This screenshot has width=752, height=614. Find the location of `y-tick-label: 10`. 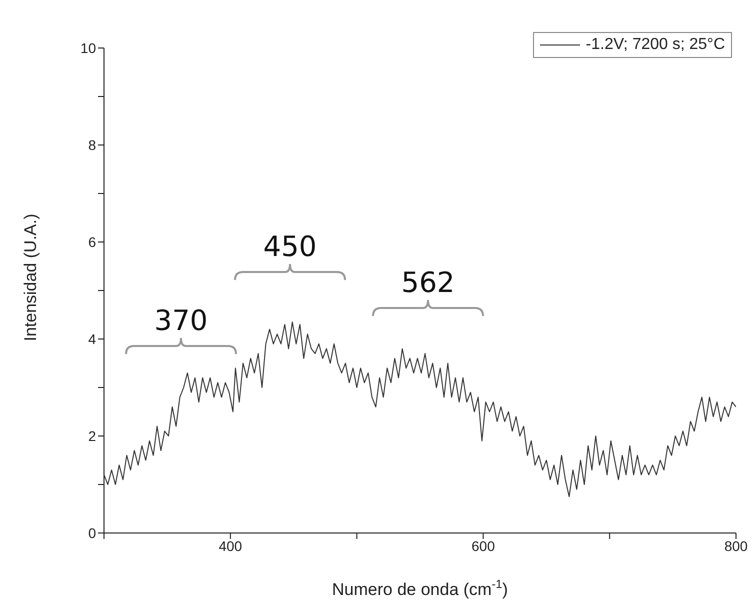

y-tick-label: 10 is located at coordinates (88, 48).